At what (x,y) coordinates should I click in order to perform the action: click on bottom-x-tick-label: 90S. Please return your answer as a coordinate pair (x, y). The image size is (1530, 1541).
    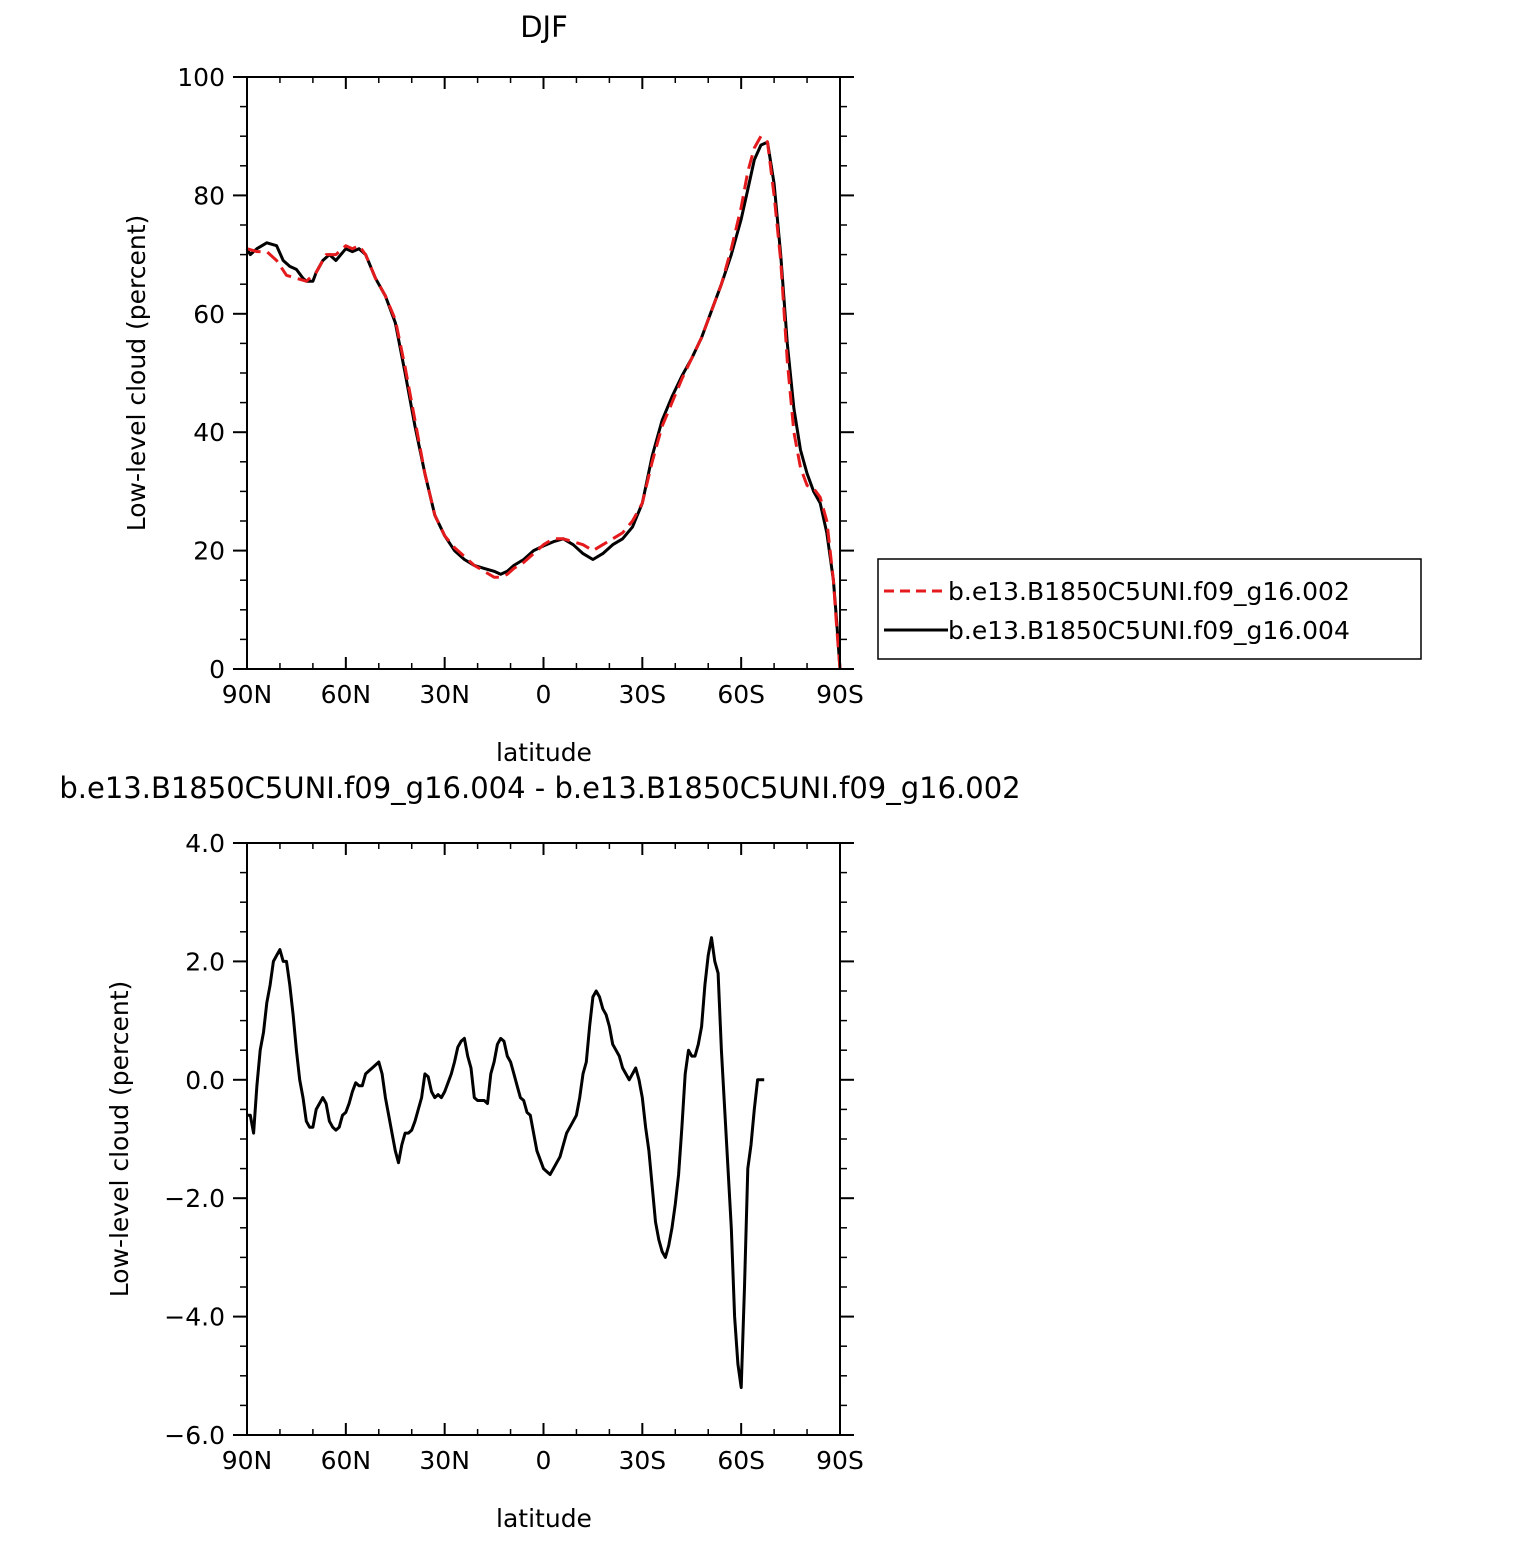
    Looking at the image, I should click on (840, 1460).